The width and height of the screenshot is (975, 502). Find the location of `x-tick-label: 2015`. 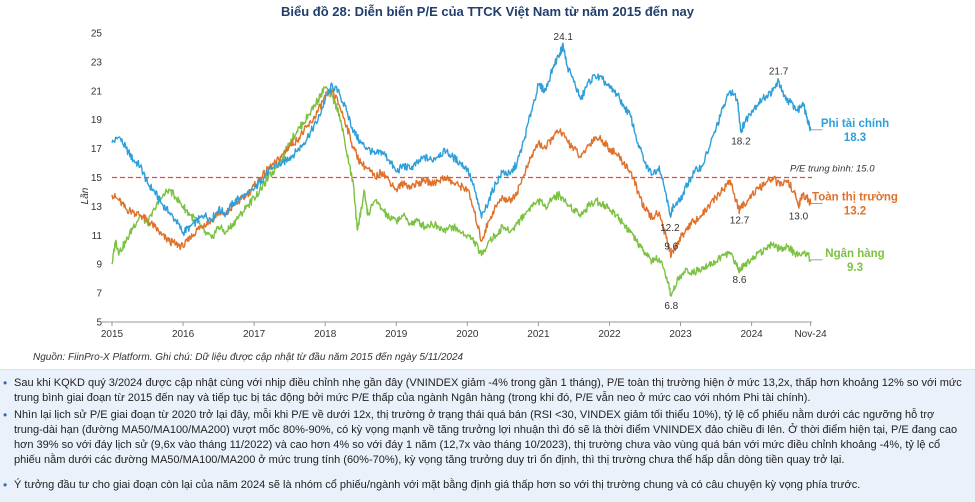

x-tick-label: 2015 is located at coordinates (112, 334).